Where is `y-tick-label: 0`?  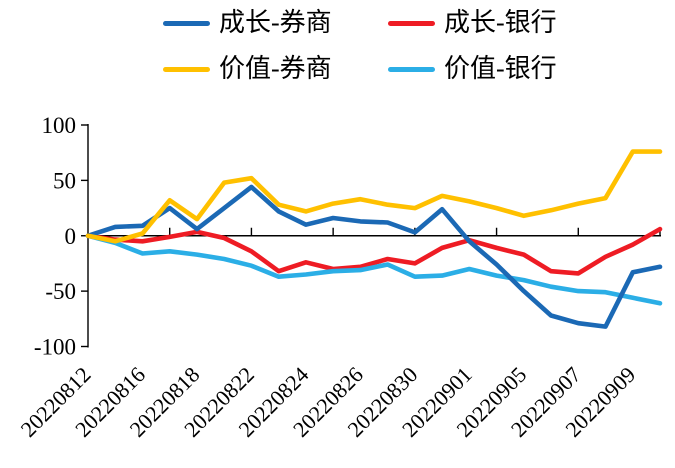
y-tick-label: 0 is located at coordinates (71, 236).